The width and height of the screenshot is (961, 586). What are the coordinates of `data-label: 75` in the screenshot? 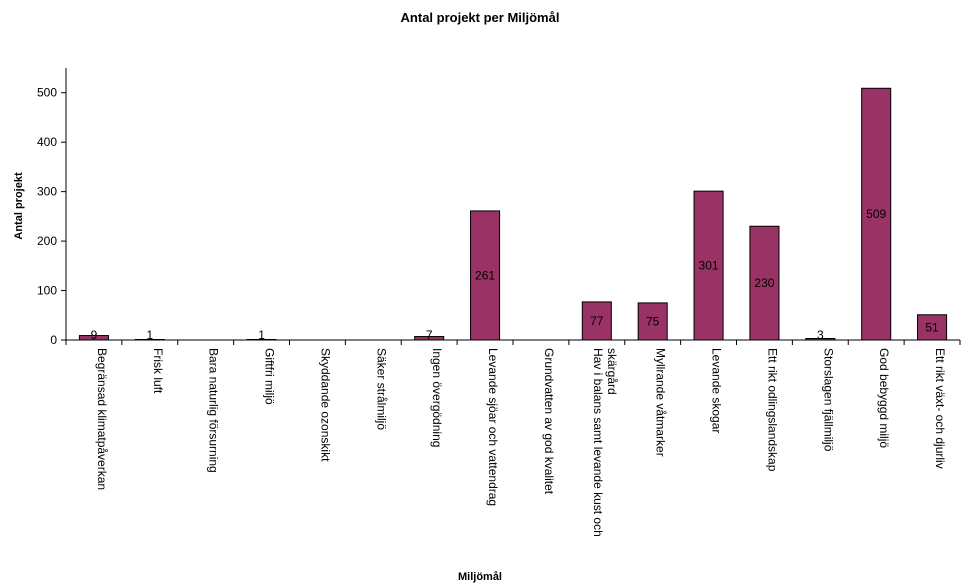 It's located at (653, 321).